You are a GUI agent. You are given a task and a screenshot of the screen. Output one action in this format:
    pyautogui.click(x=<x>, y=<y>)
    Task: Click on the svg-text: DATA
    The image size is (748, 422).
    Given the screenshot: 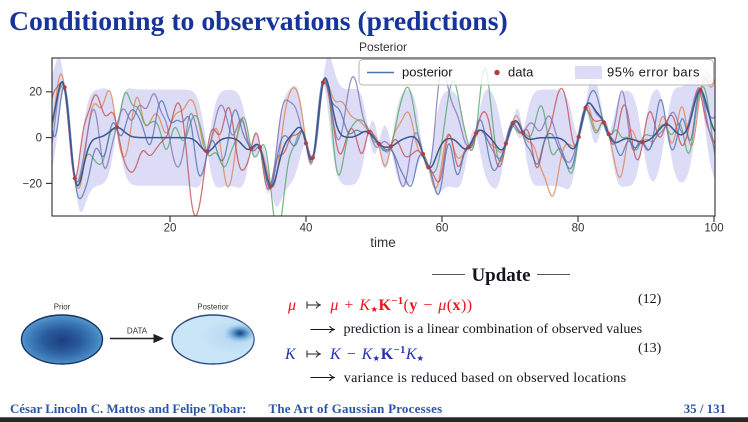 What is the action you would take?
    pyautogui.click(x=137, y=331)
    